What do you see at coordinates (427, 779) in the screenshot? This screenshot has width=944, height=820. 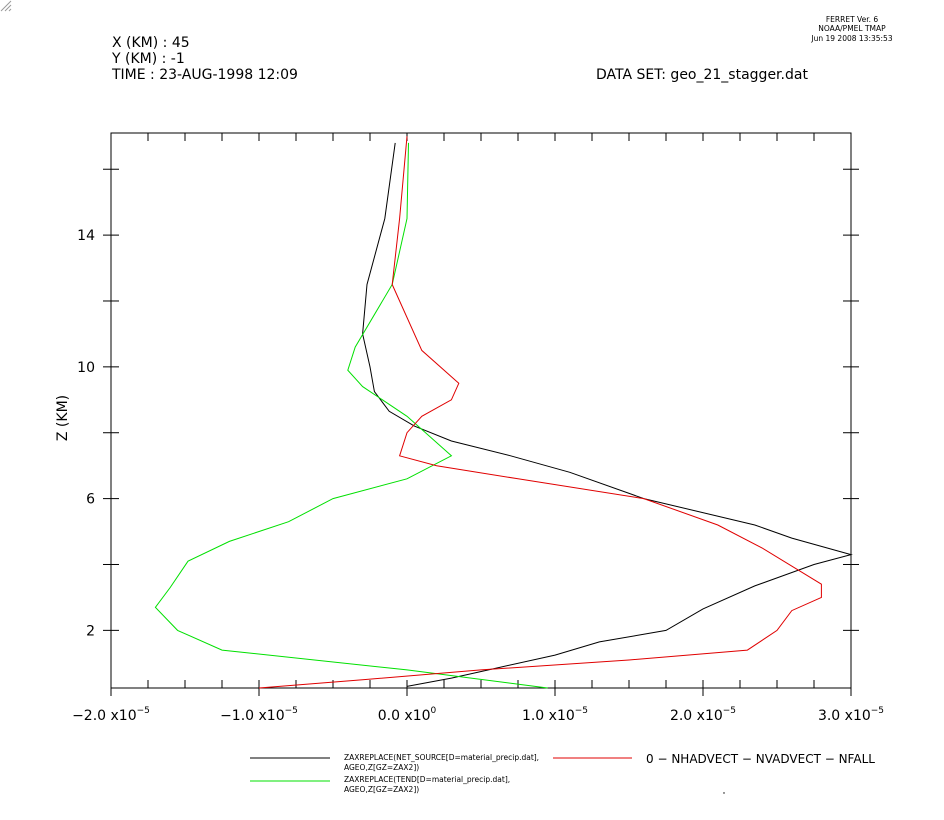 I see `legend-label: ZAXREPLACE(TEND[D=material_precip.dat],` at bounding box center [427, 779].